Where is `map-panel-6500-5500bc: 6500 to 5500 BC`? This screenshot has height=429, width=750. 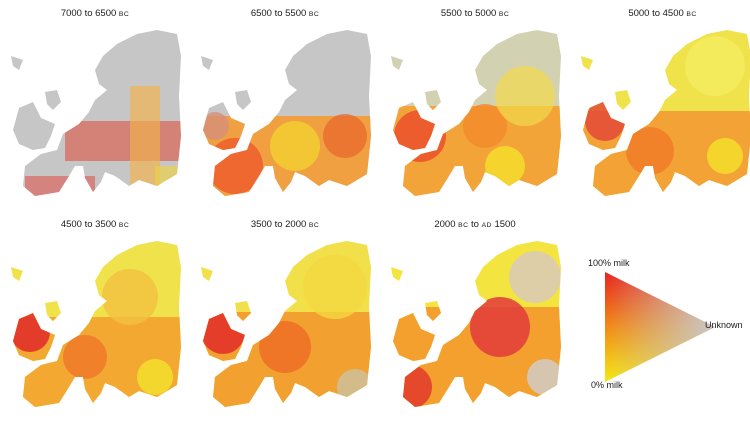 map-panel-6500-5500bc: 6500 to 5500 BC is located at coordinates (285, 106).